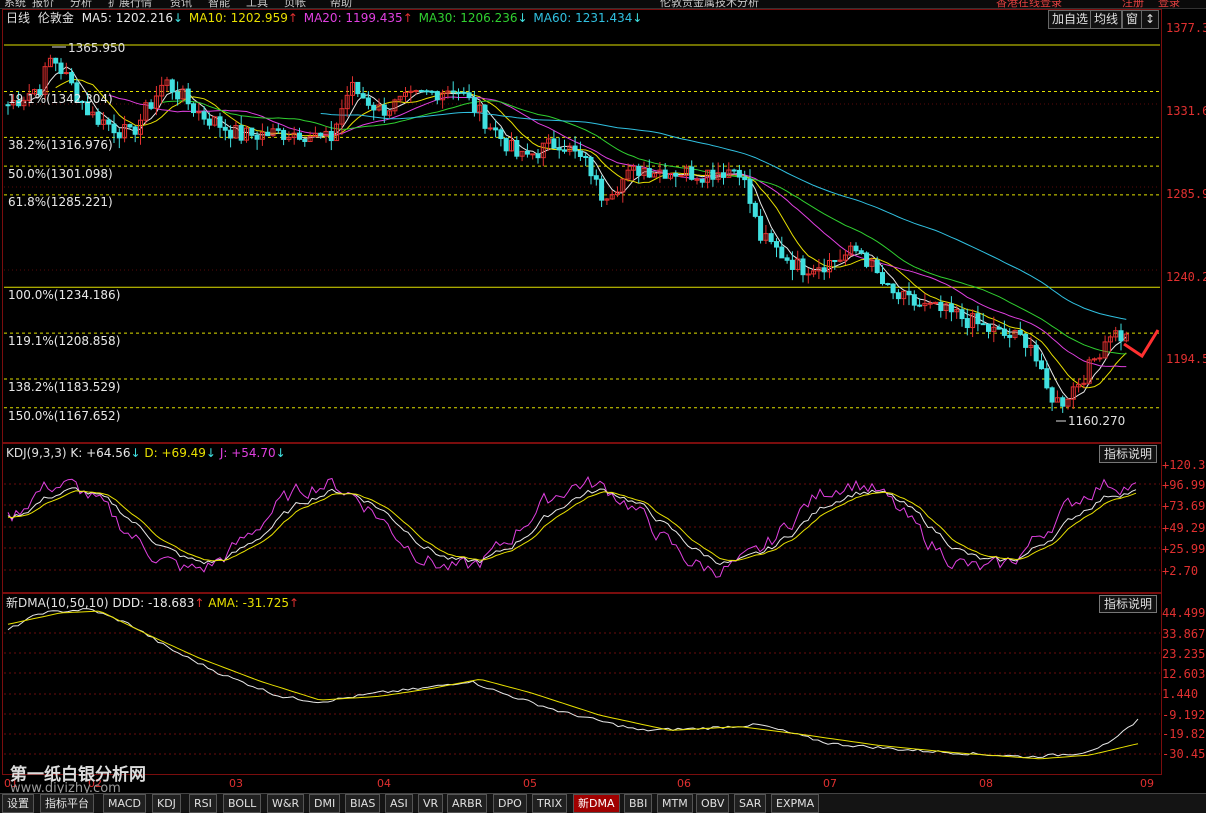  What do you see at coordinates (43, 4) in the screenshot?
I see `menu-quotes: 报价` at bounding box center [43, 4].